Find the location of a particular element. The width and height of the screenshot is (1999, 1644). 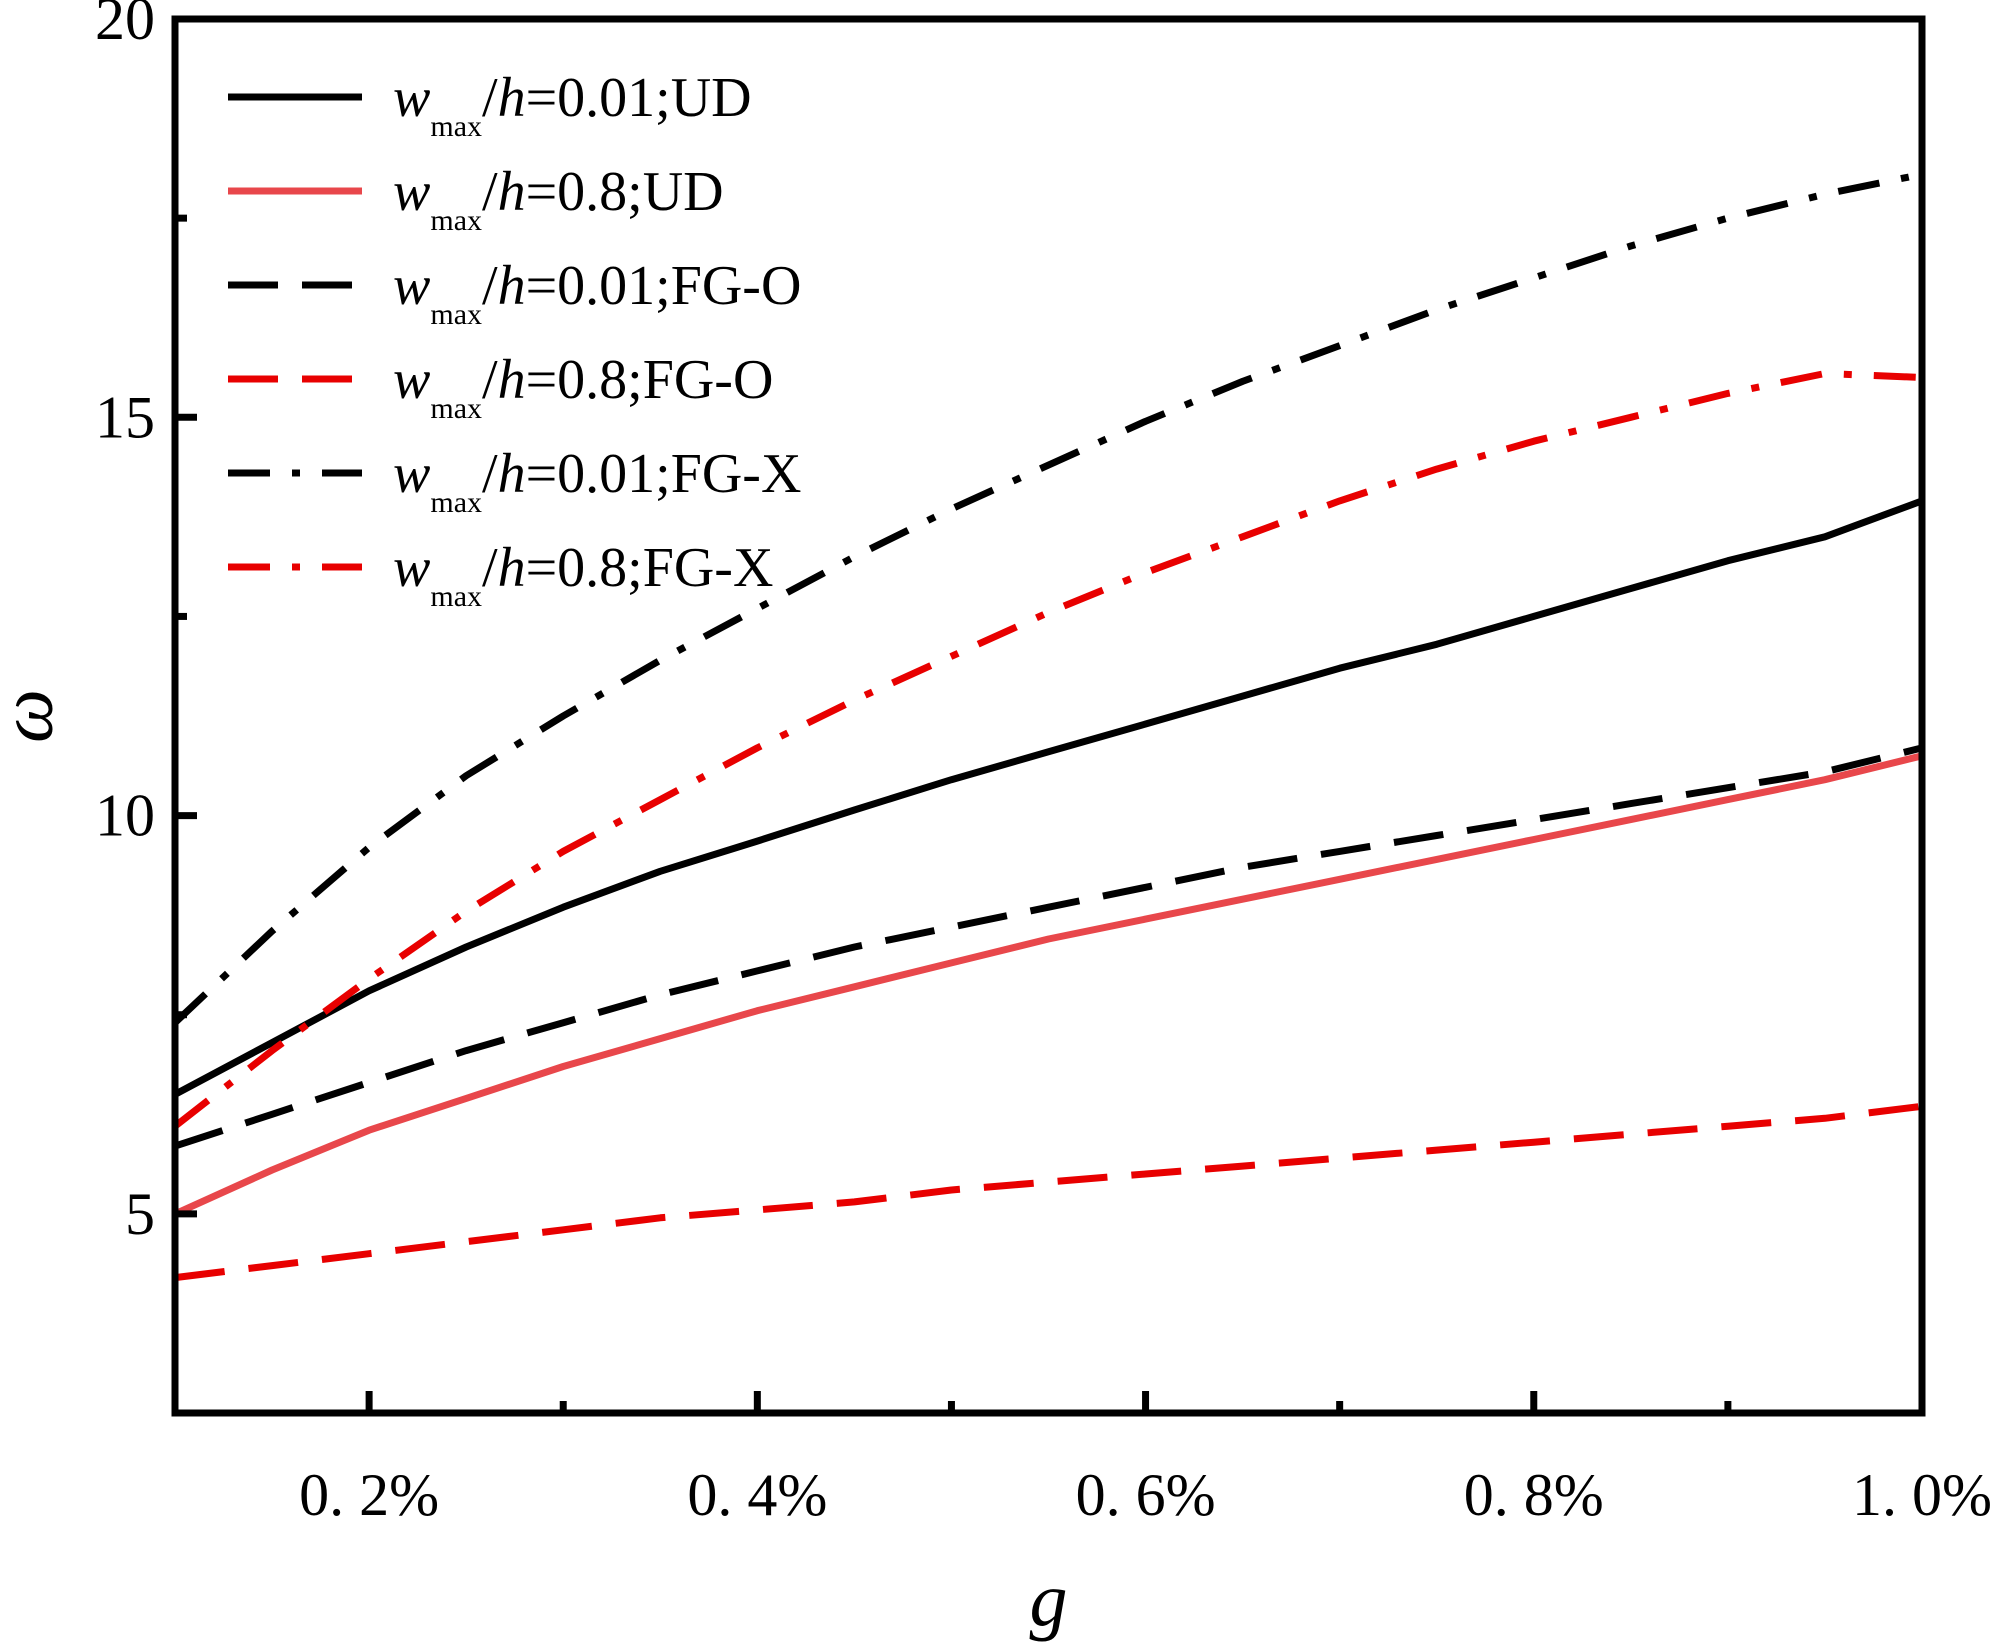

legend-item: wmax/h=0.01;UD is located at coordinates (490, 105).